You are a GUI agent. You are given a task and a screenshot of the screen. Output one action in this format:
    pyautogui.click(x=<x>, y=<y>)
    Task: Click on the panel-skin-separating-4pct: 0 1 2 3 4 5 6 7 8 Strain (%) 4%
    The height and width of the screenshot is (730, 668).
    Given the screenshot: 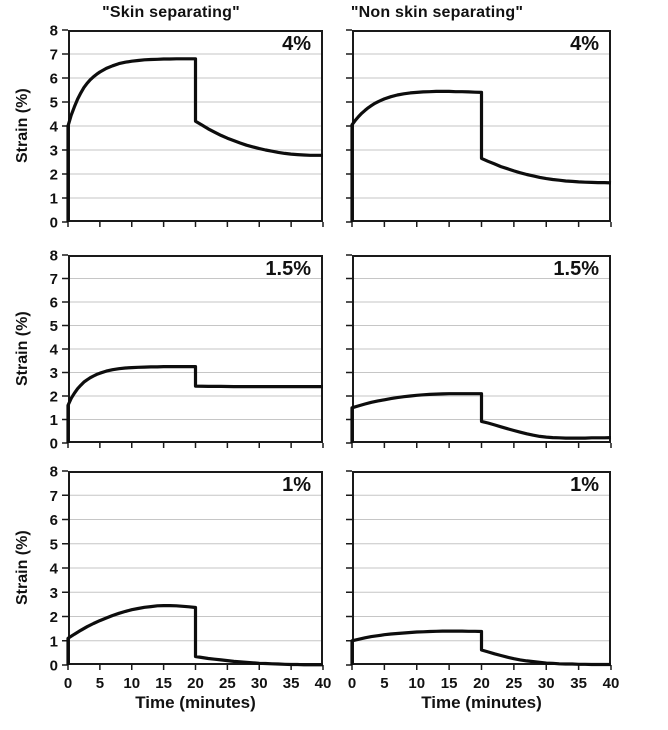 What is the action you would take?
    pyautogui.click(x=169, y=127)
    